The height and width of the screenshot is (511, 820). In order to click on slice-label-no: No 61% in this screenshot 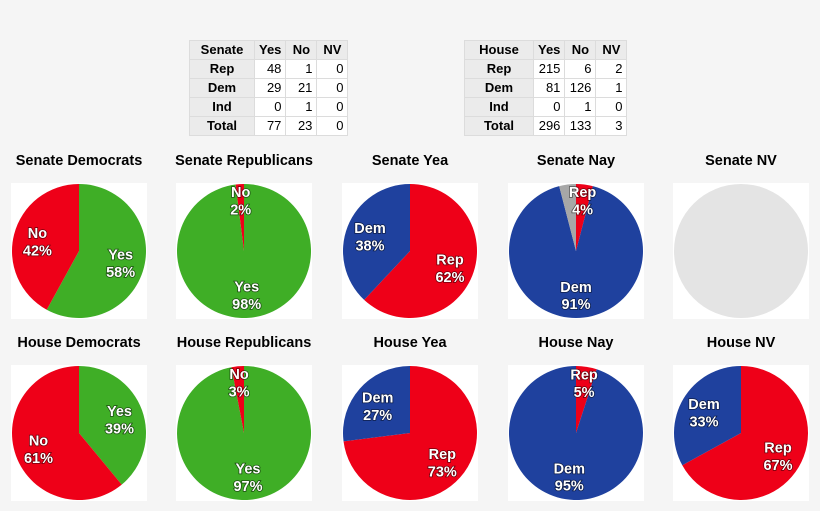, I will do `click(38, 449)`.